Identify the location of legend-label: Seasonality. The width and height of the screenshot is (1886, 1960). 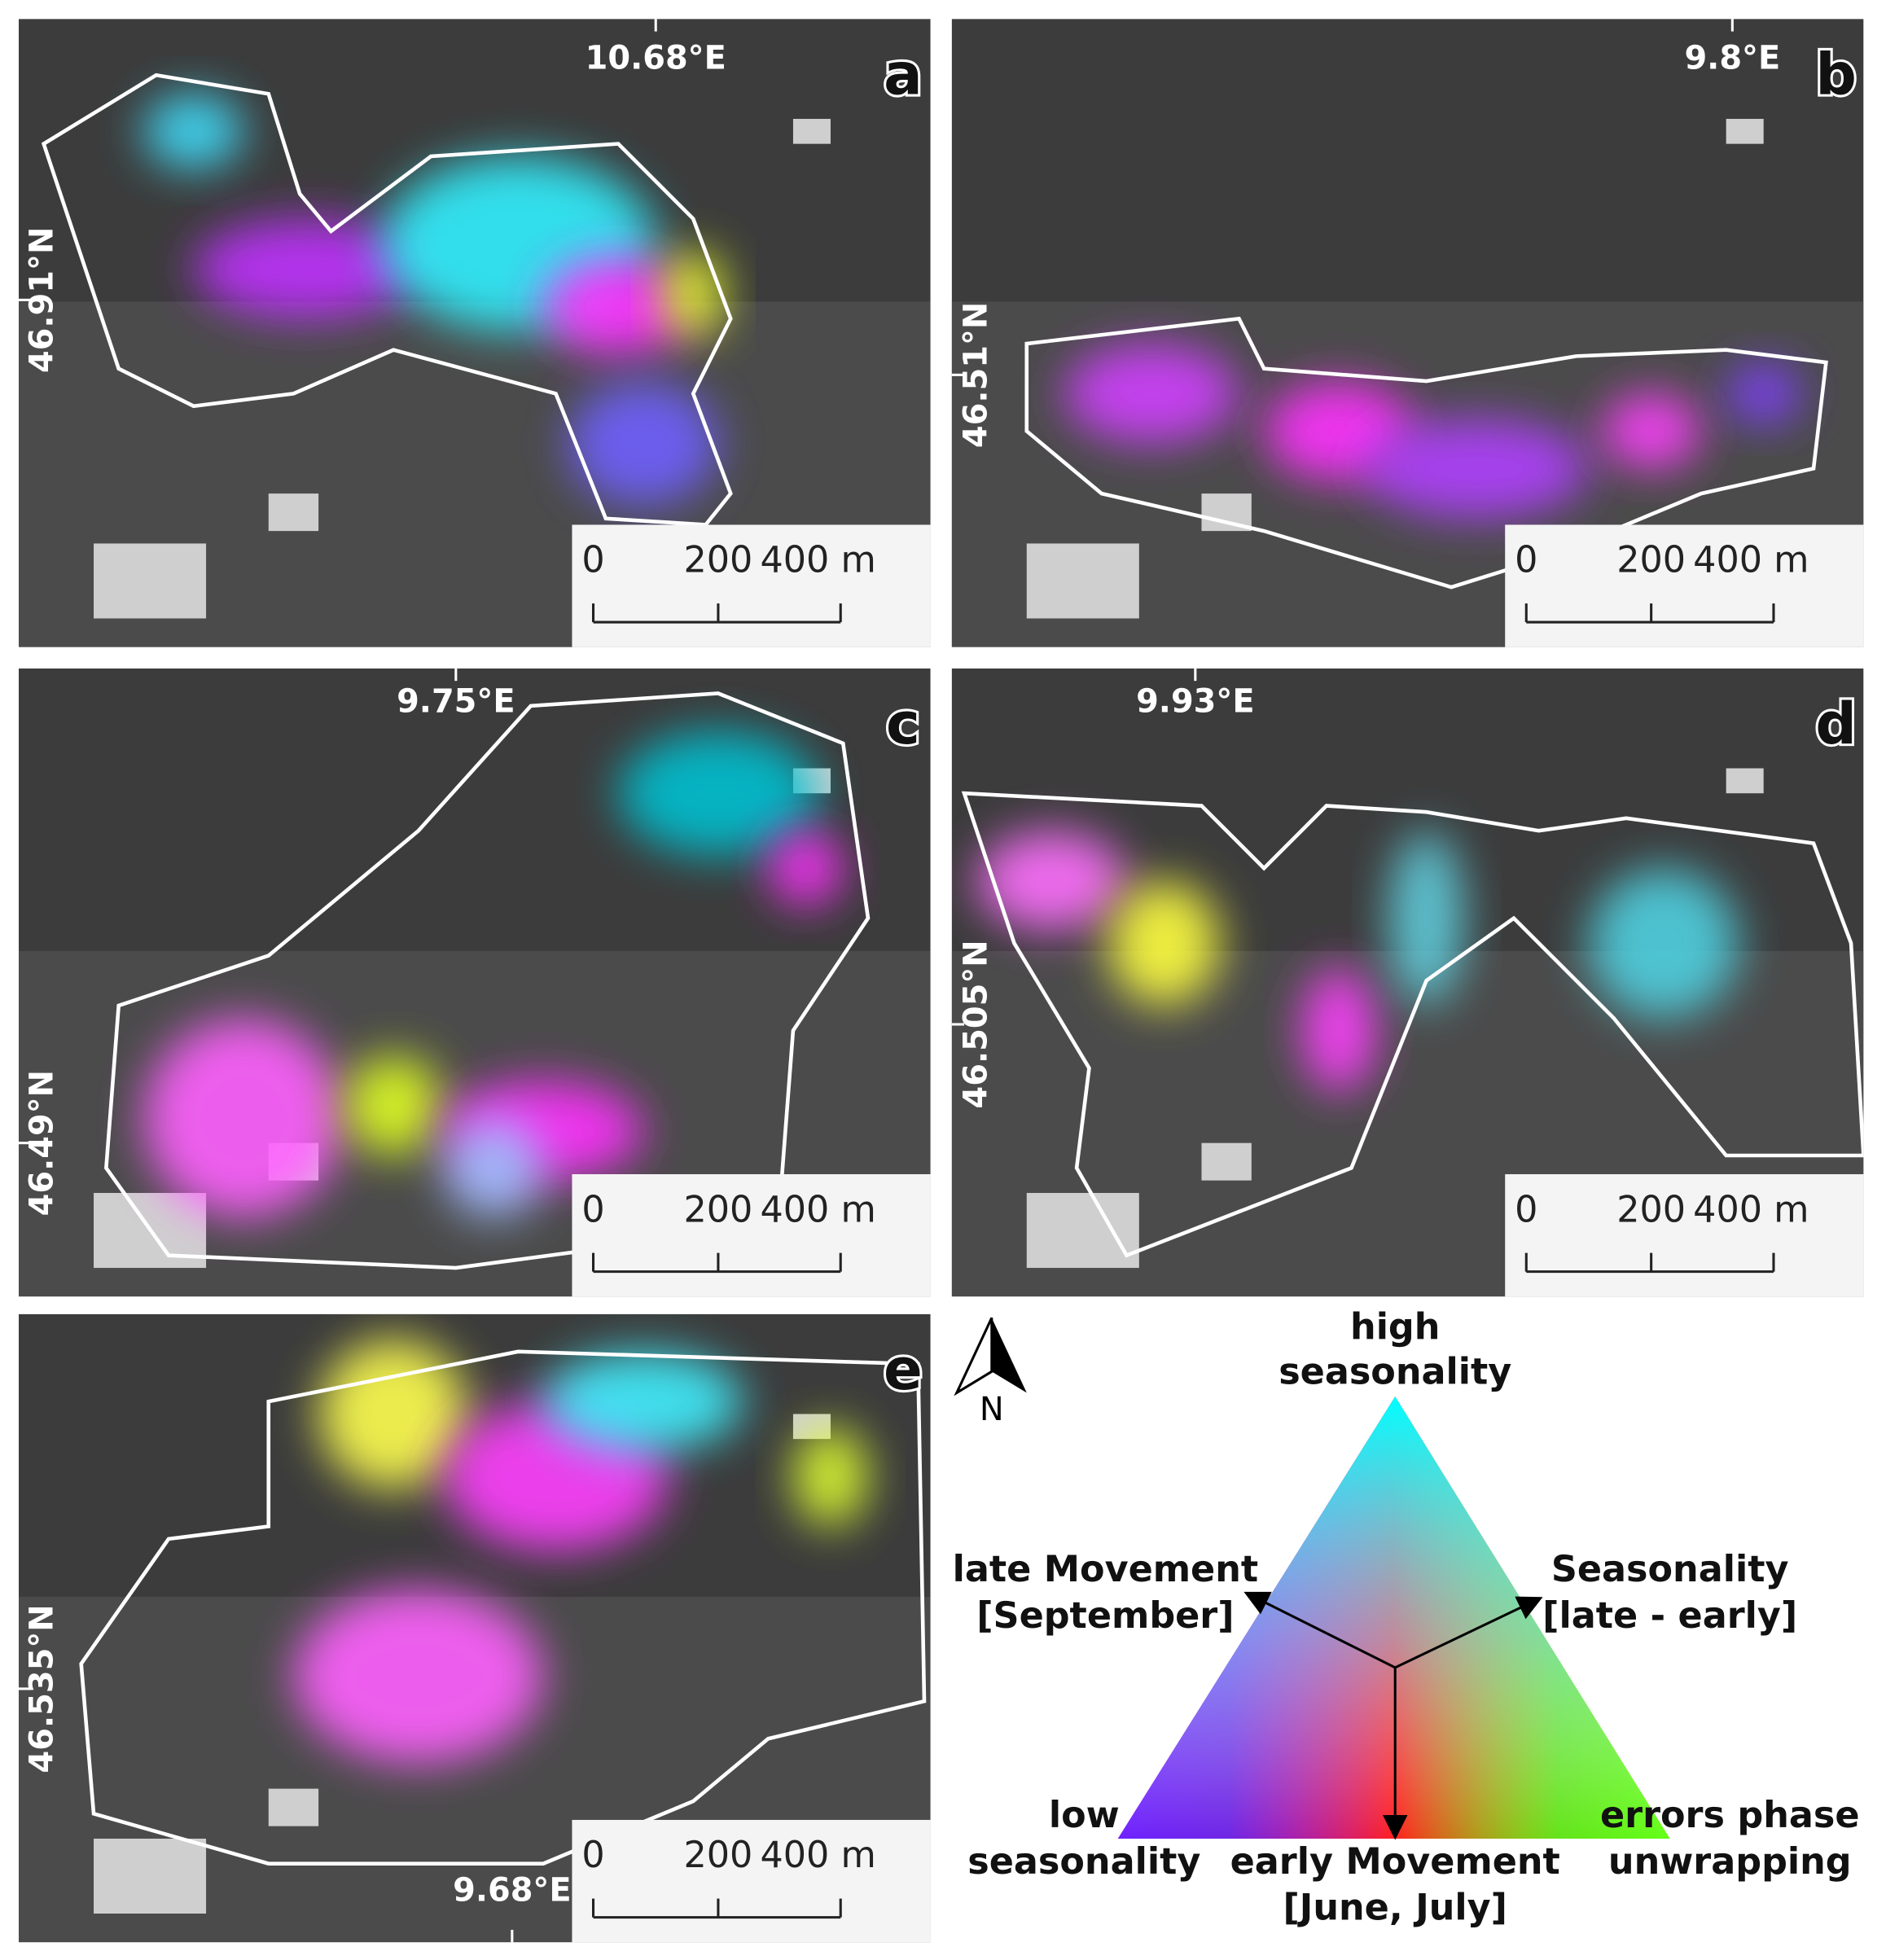
(1670, 1570).